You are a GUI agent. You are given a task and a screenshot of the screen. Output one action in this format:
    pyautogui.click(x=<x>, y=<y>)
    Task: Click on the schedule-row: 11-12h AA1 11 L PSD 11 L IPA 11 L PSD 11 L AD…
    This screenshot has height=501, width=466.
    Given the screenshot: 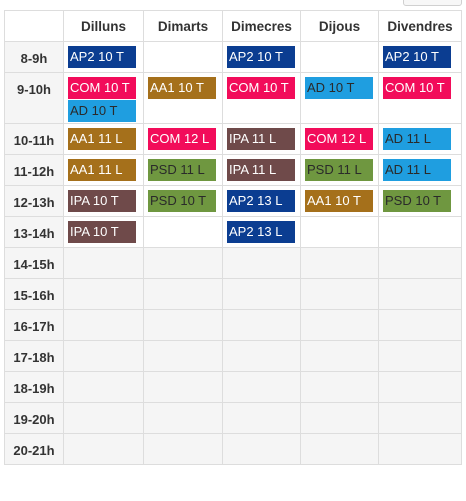 What is the action you would take?
    pyautogui.click(x=233, y=170)
    